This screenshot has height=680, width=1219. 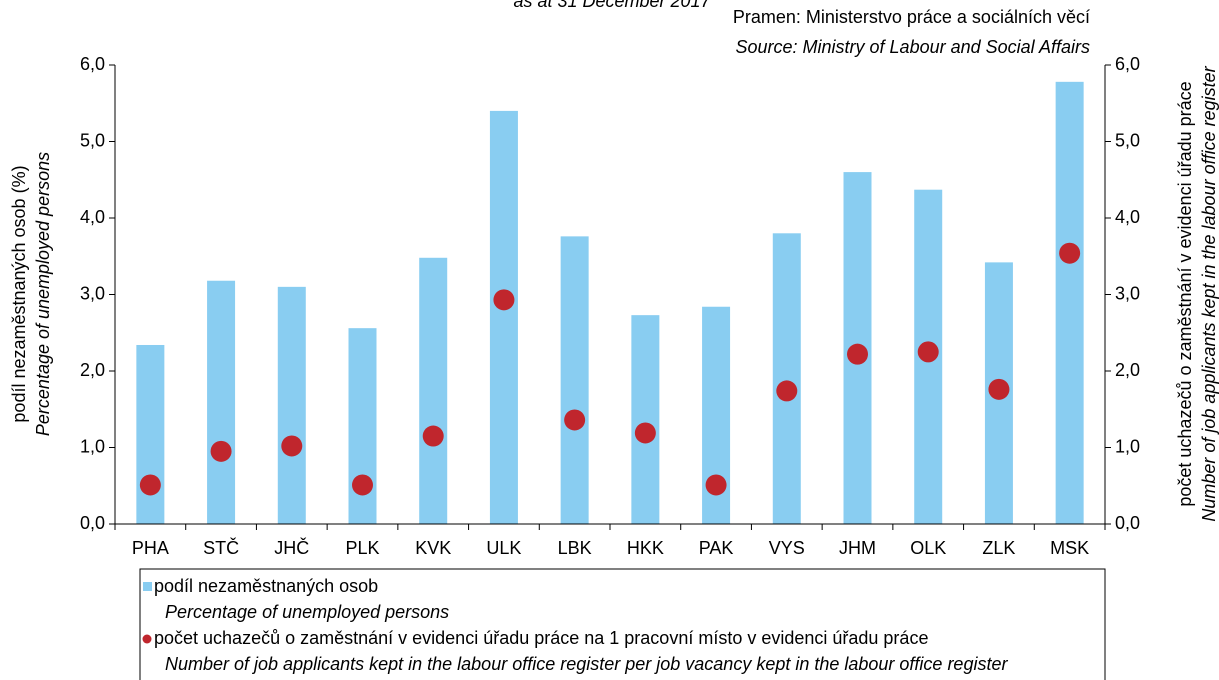 I want to click on x-tick-label: JHM, so click(x=857, y=548).